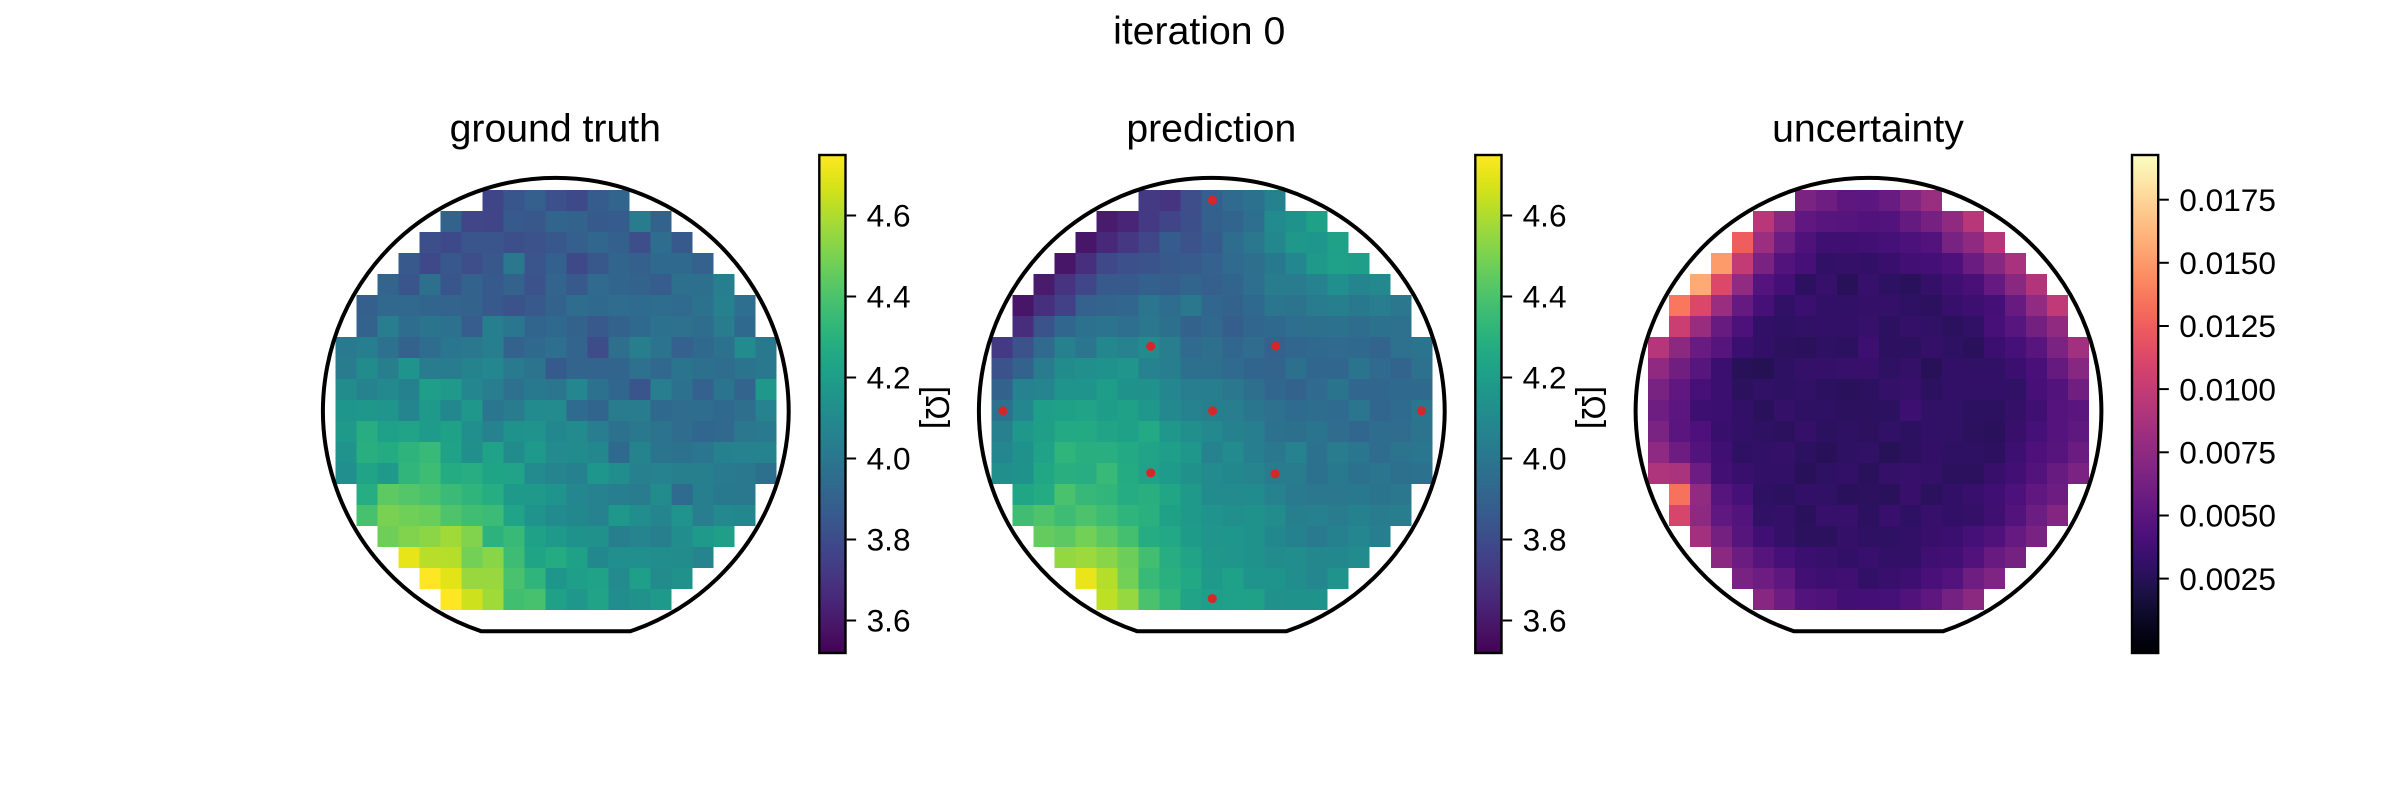  Describe the element at coordinates (2227, 200) in the screenshot. I see `svg-text: 0.0175` at that location.